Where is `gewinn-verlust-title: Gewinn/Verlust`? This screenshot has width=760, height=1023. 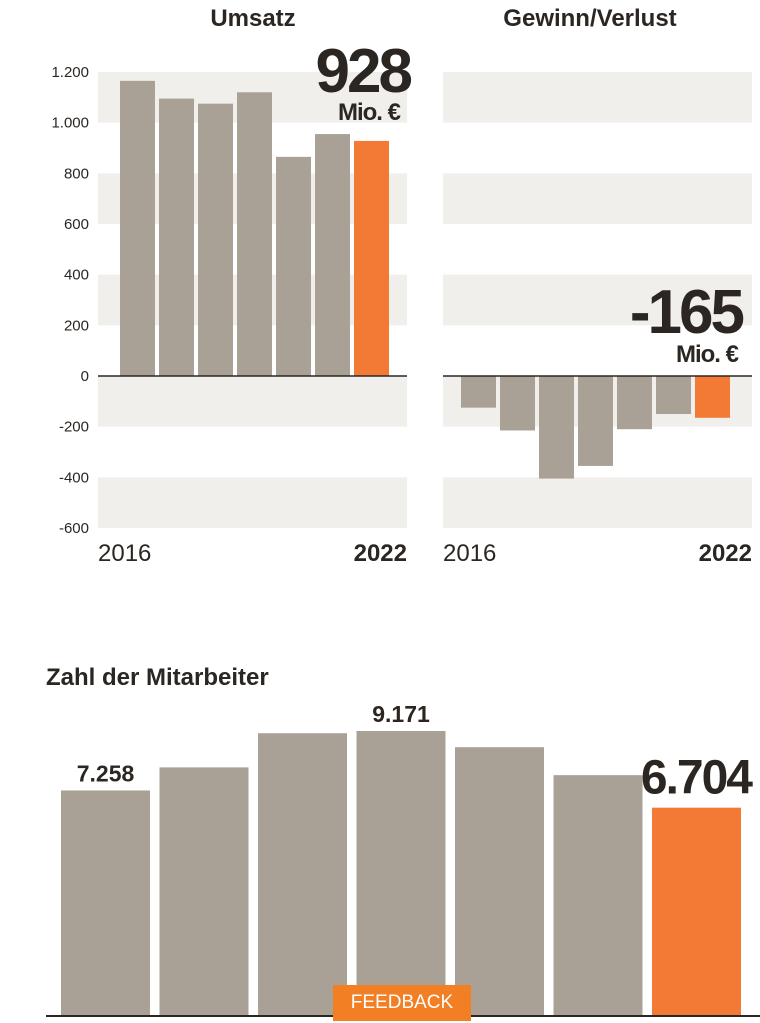 gewinn-verlust-title: Gewinn/Verlust is located at coordinates (589, 18).